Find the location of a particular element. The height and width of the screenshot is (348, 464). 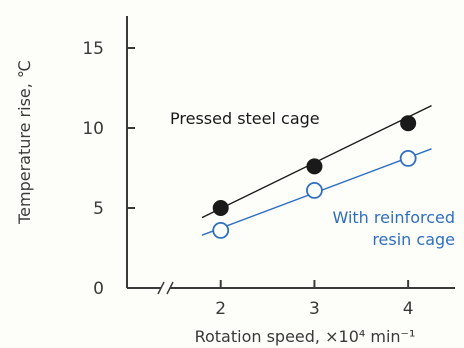

y-axis-title: Temperature rise, ℃ is located at coordinates (24, 142).